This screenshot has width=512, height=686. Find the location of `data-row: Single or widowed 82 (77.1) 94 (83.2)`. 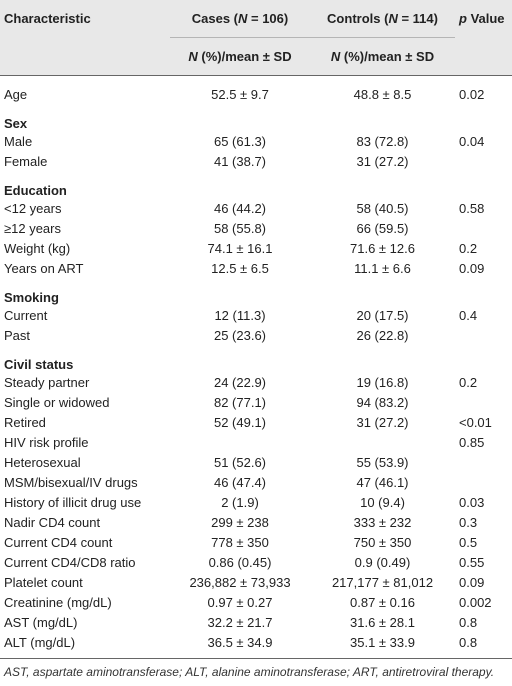

data-row: Single or widowed 82 (77.1) 94 (83.2) is located at coordinates (256, 402).